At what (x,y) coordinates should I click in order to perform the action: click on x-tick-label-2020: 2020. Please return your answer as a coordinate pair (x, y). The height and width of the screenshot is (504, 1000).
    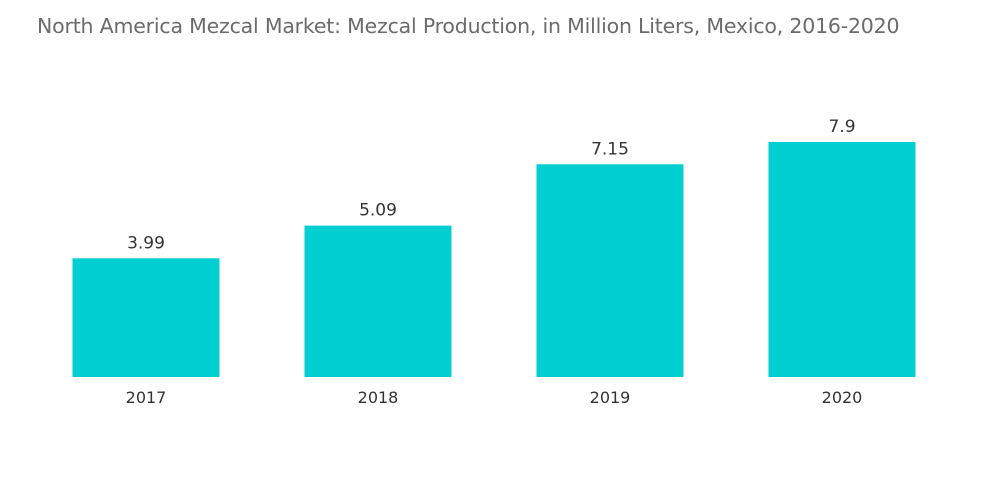
    Looking at the image, I should click on (842, 397).